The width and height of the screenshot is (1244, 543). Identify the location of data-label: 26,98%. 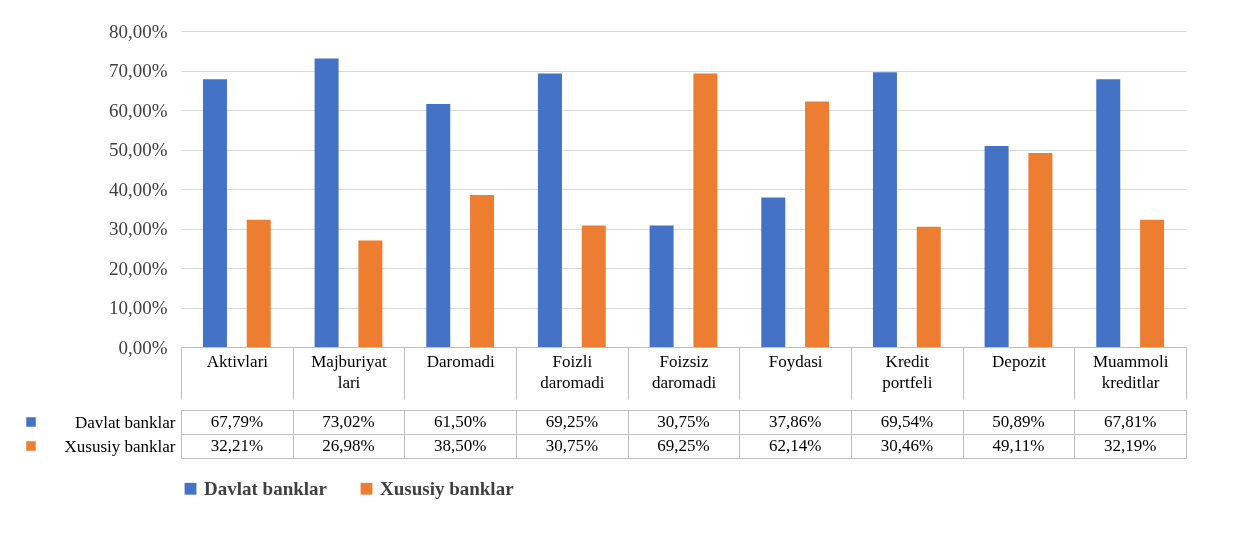
(348, 445).